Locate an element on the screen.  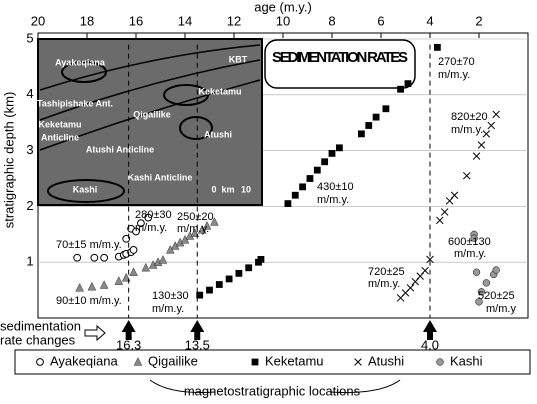
rate-changes-label: rate changes is located at coordinates (38, 339).